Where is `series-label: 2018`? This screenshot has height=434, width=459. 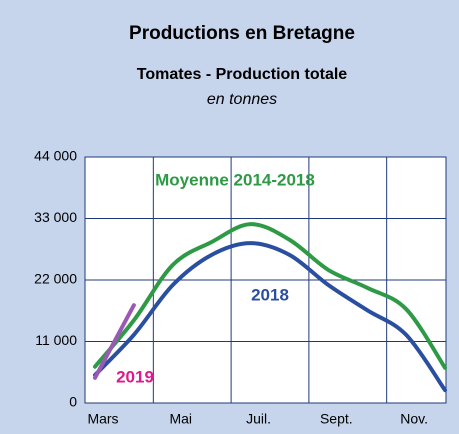
series-label: 2018 is located at coordinates (270, 294).